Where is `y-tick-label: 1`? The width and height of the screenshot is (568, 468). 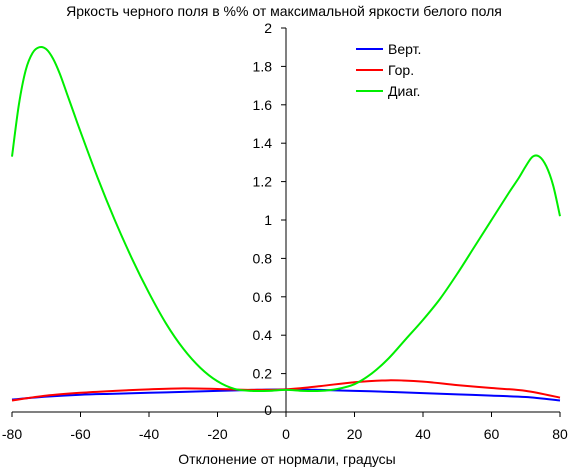
y-tick-label: 1 is located at coordinates (268, 220).